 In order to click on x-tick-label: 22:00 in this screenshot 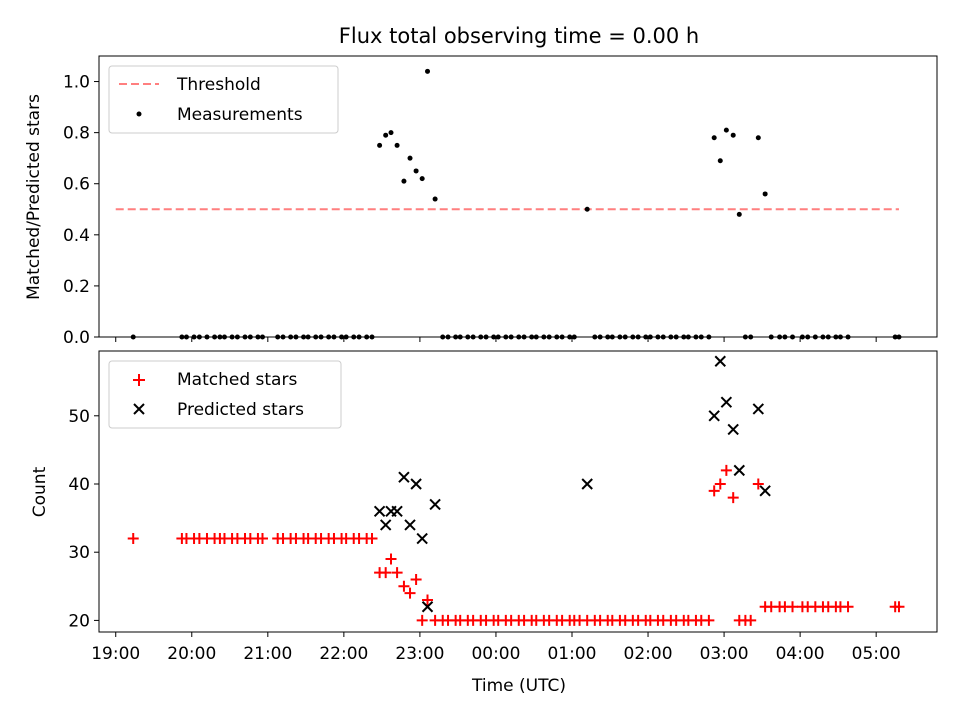, I will do `click(343, 654)`.